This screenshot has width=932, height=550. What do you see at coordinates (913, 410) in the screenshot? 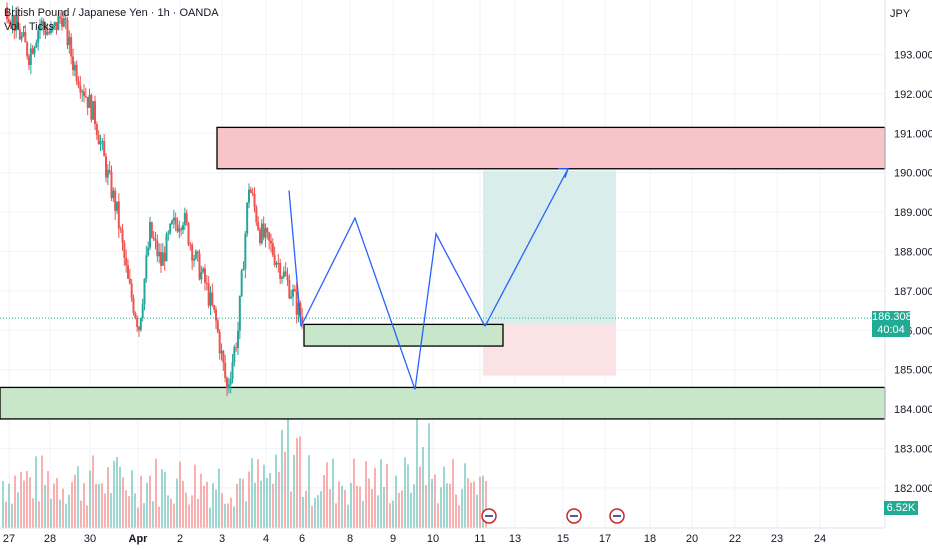
I see `y-tick-label: 184.000` at bounding box center [913, 410].